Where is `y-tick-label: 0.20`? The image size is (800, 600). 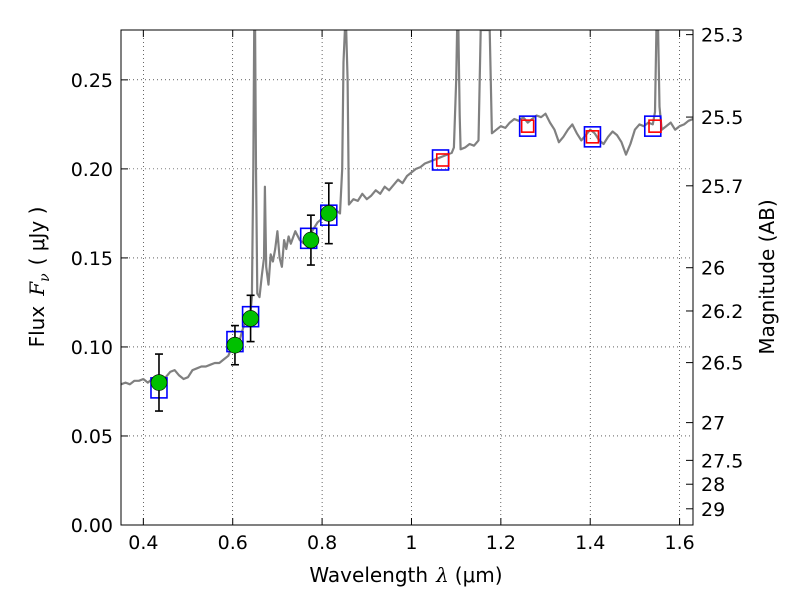
y-tick-label: 0.20 is located at coordinates (92, 170).